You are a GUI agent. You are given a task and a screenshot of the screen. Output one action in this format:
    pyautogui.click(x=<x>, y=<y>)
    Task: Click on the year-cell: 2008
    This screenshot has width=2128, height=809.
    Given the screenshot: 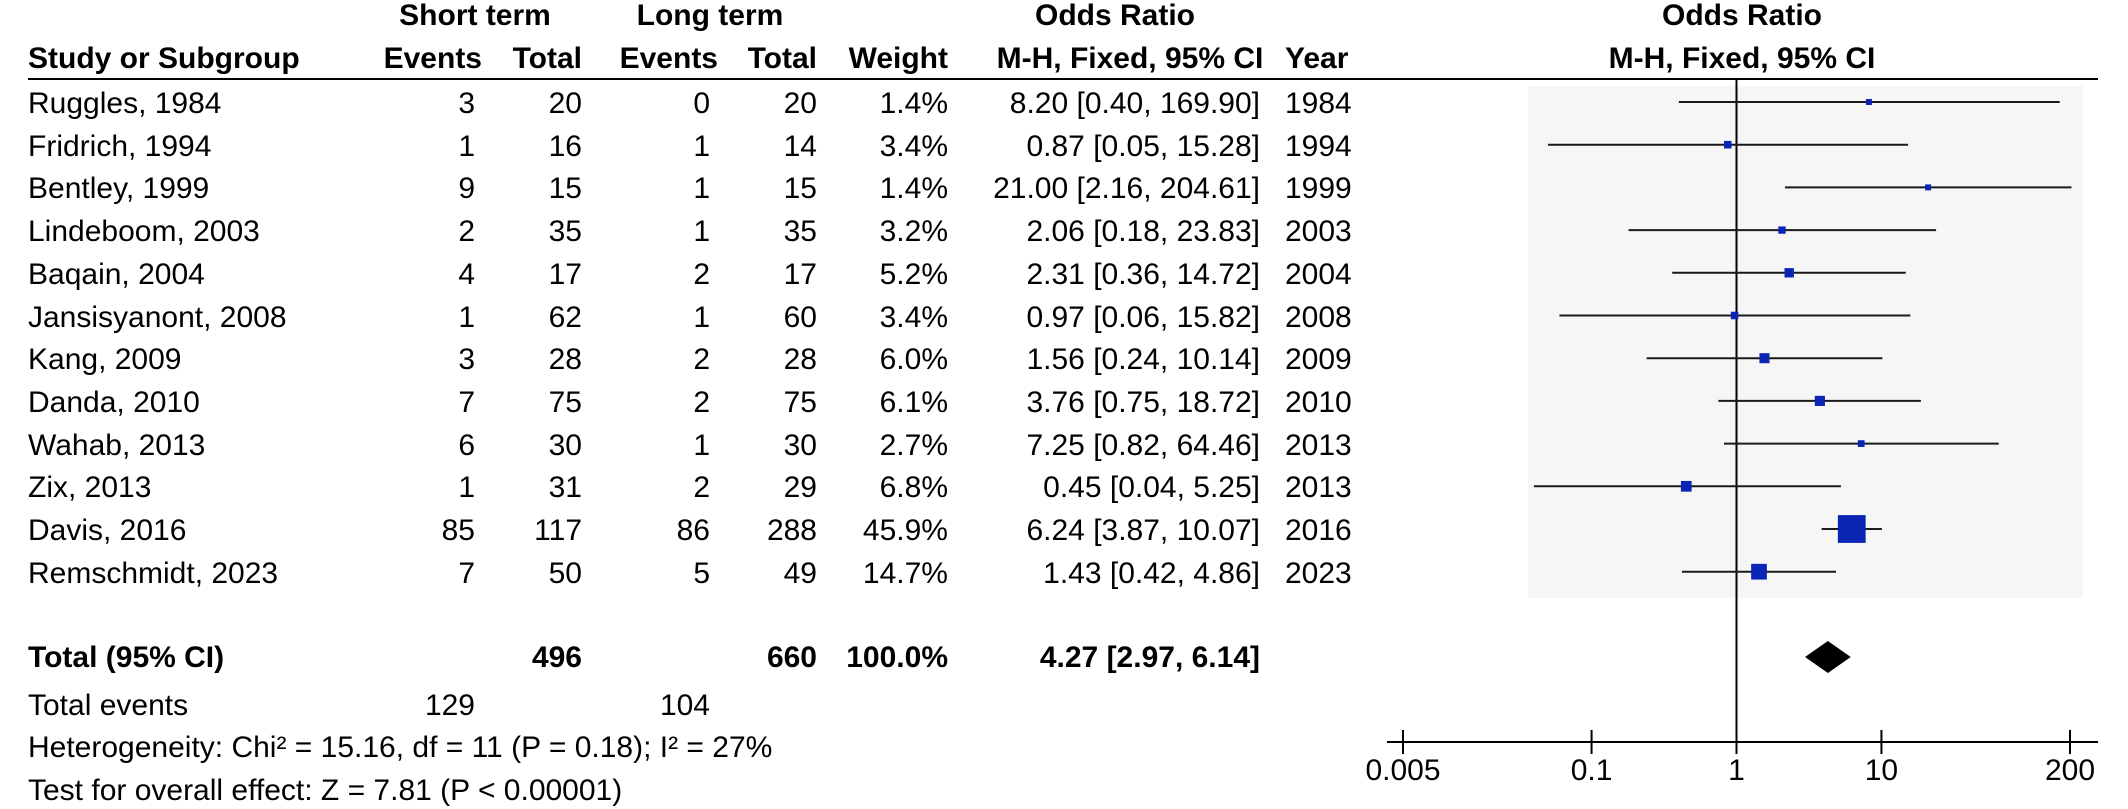 What is the action you would take?
    pyautogui.click(x=1318, y=317)
    